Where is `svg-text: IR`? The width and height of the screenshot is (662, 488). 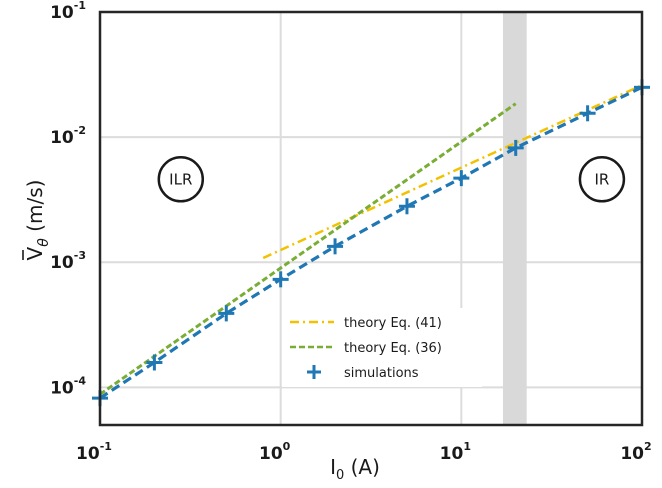 svg-text: IR is located at coordinates (601, 179).